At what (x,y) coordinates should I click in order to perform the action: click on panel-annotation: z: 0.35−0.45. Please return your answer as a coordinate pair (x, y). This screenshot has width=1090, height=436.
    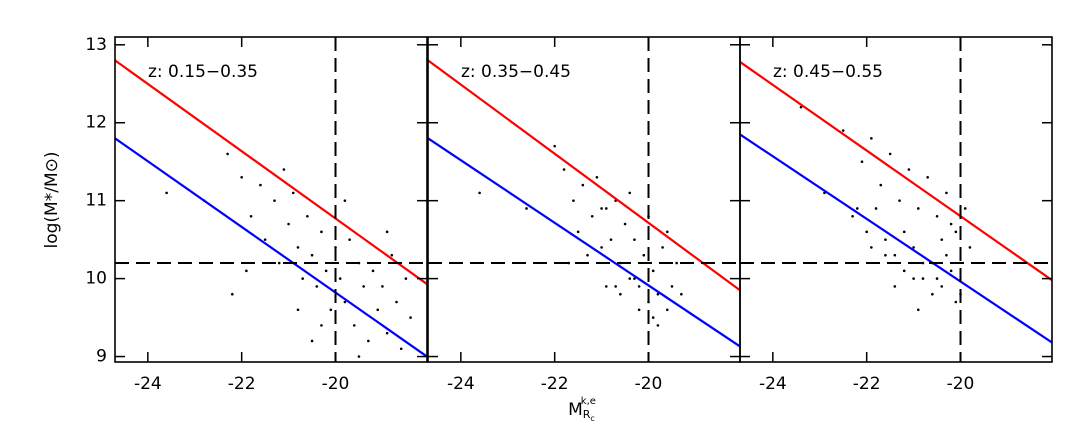
    Looking at the image, I should click on (516, 72).